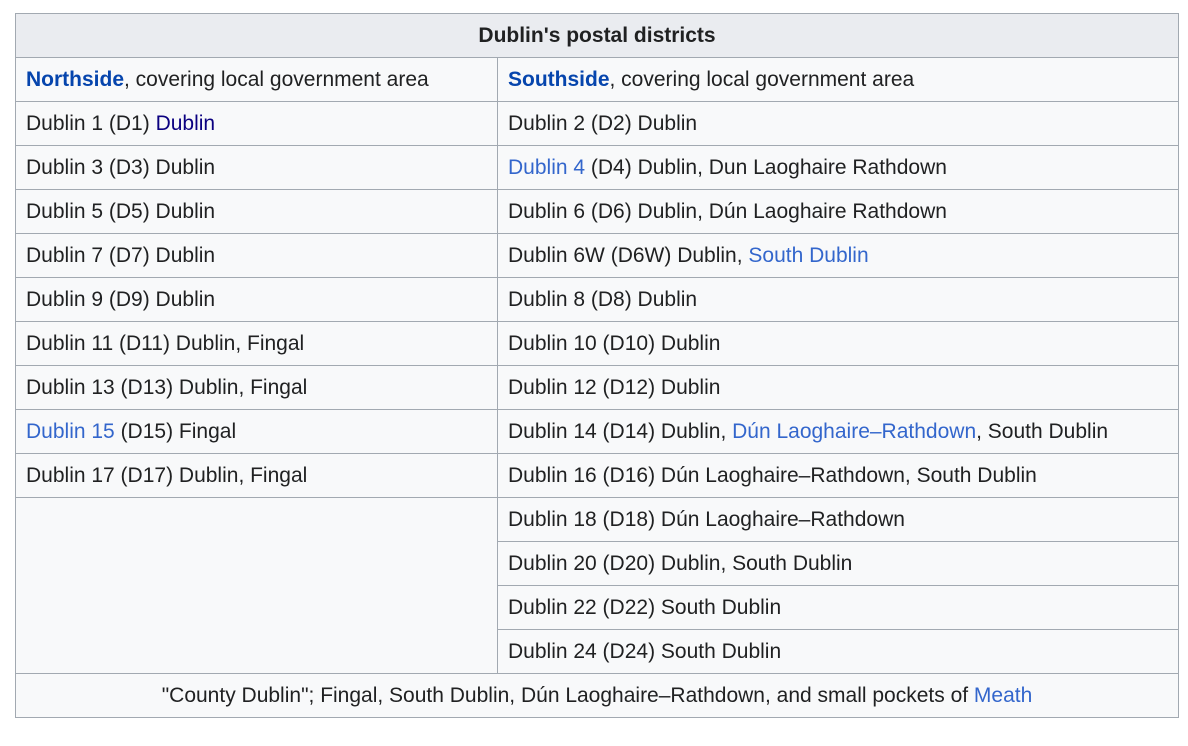  I want to click on southside-cell: Dublin 22 (D22) South Dublin, so click(838, 607).